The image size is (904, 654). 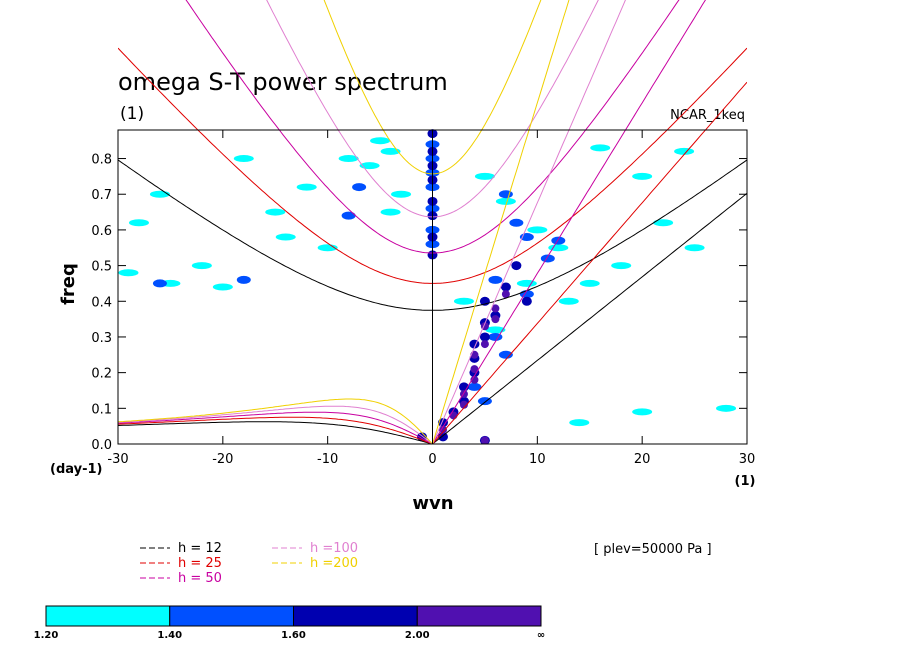 I want to click on legend-label: h = 25, so click(x=200, y=563).